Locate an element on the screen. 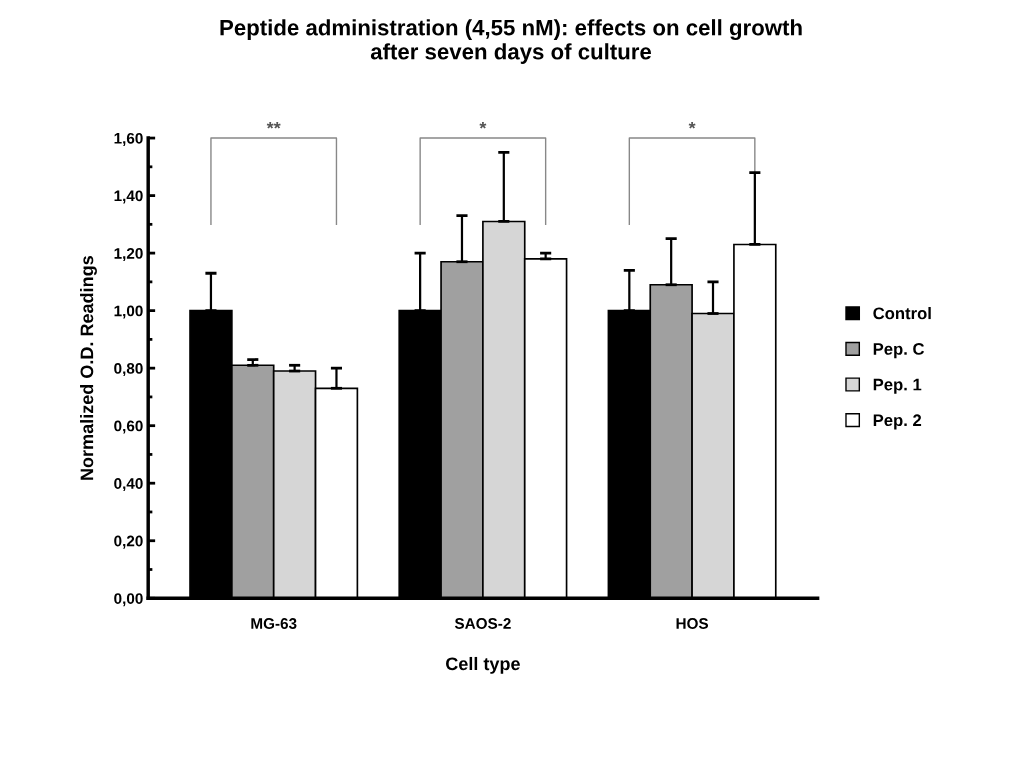 The width and height of the screenshot is (1022, 767). legend-label: Control is located at coordinates (902, 313).